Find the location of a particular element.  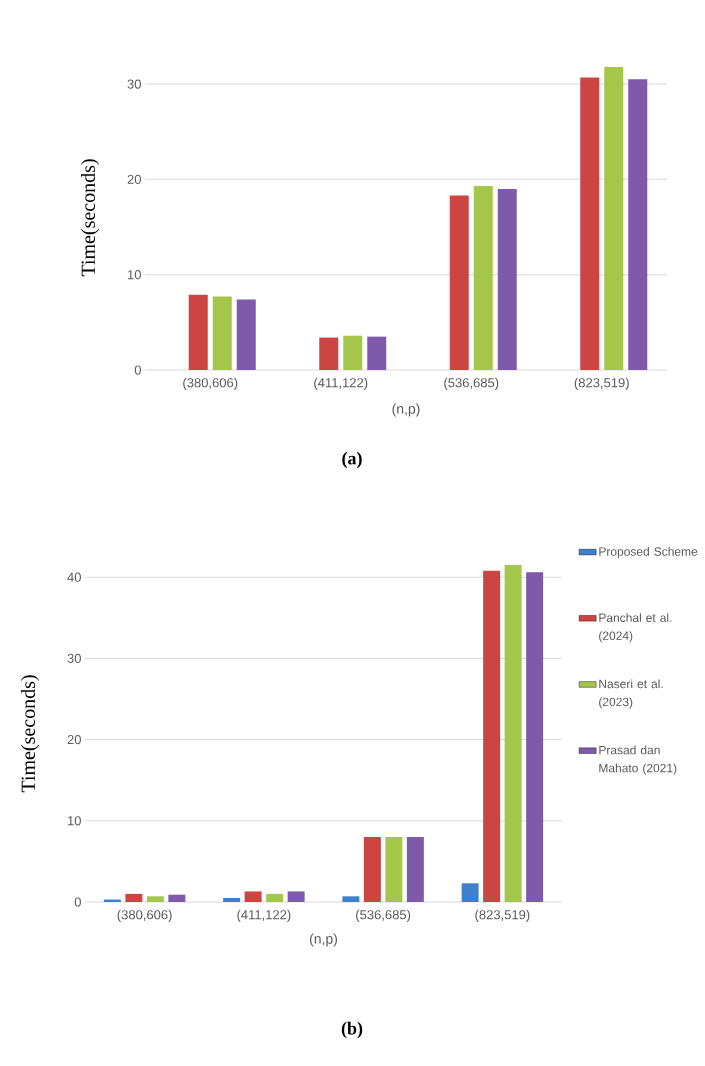

legend-label: Prasad dan Mahato (2021) is located at coordinates (638, 760).